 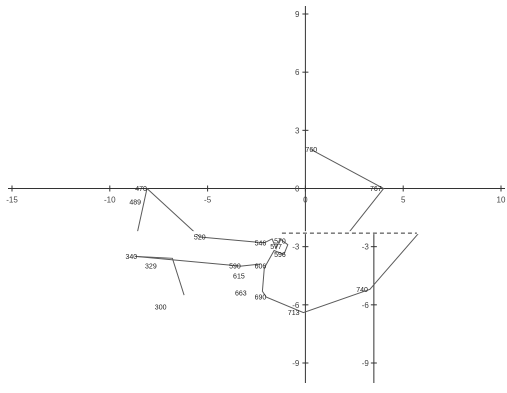 I want to click on point-label: 663, so click(x=241, y=294).